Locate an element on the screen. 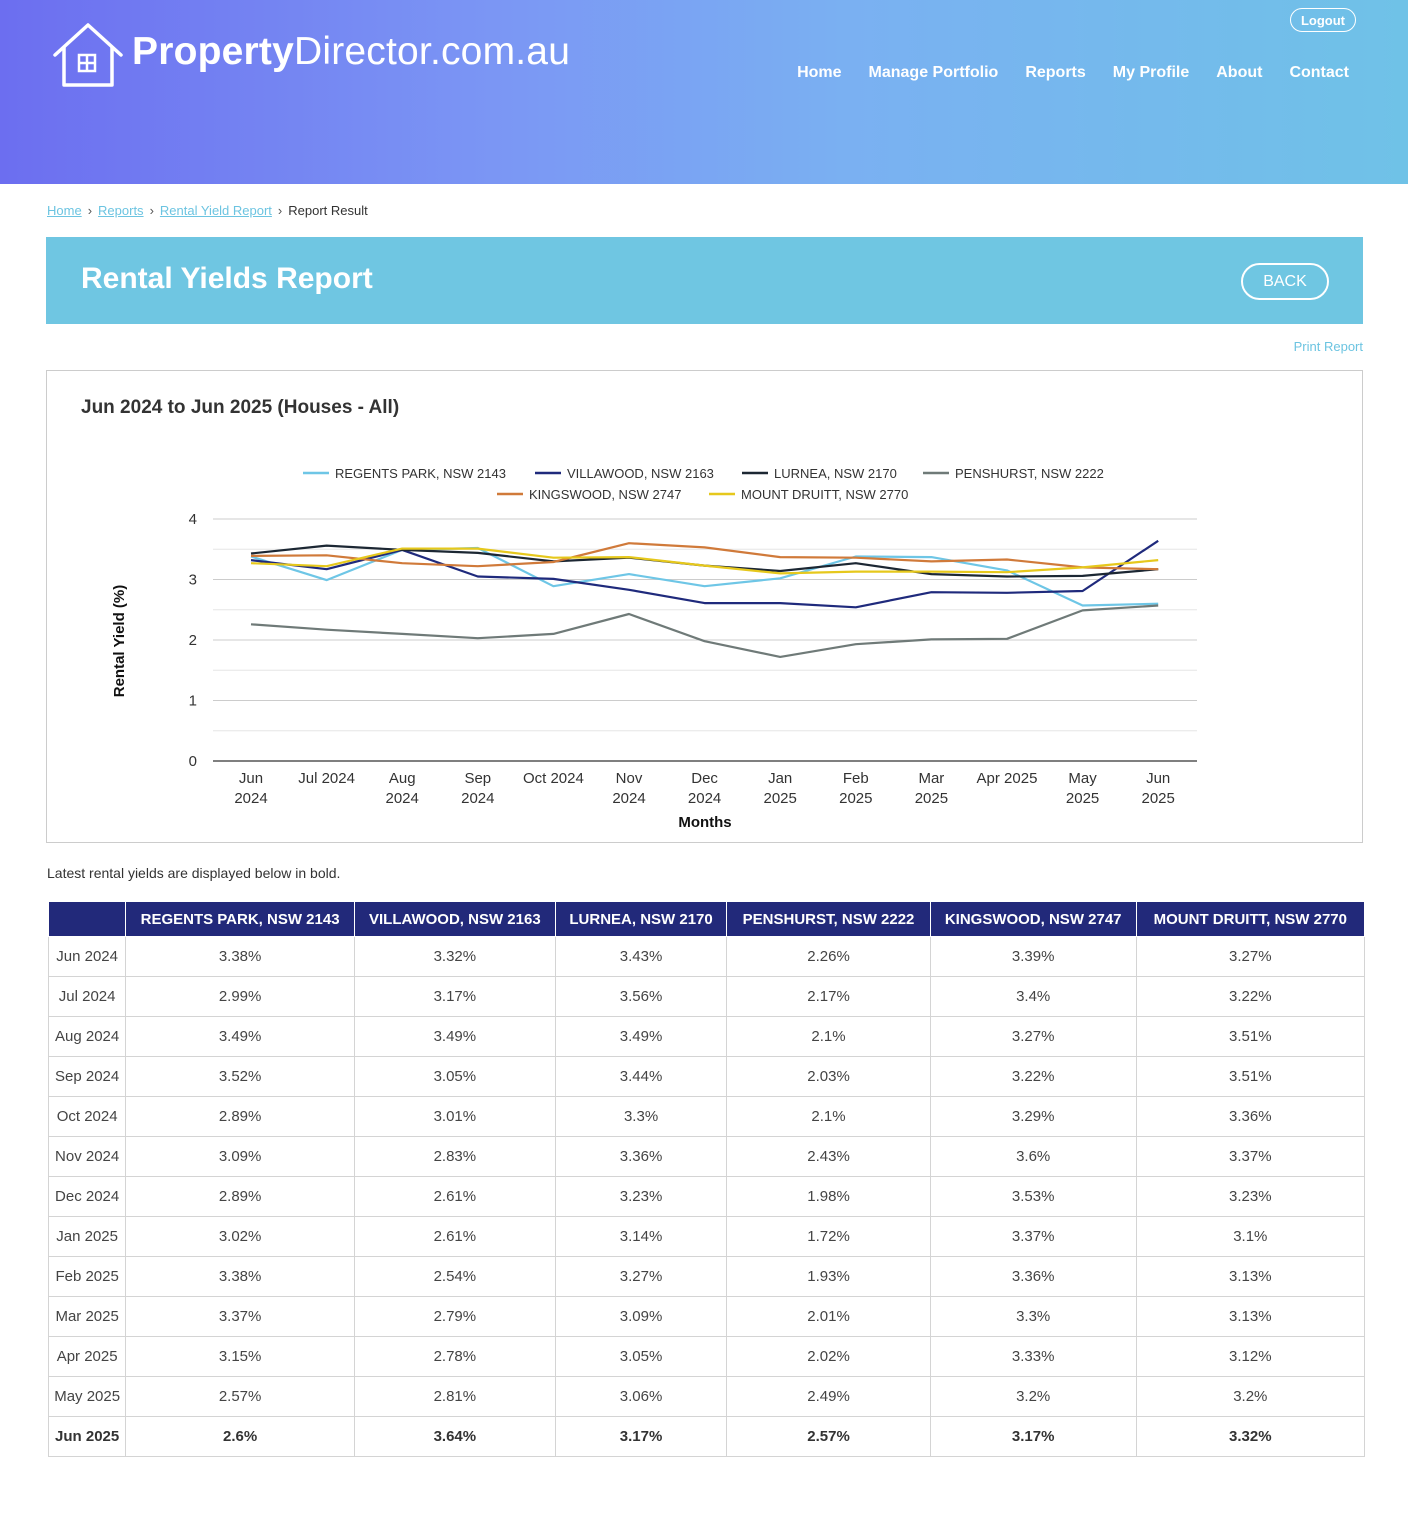 This screenshot has height=1519, width=1408. table-cell-yield: 2.79% is located at coordinates (454, 1316).